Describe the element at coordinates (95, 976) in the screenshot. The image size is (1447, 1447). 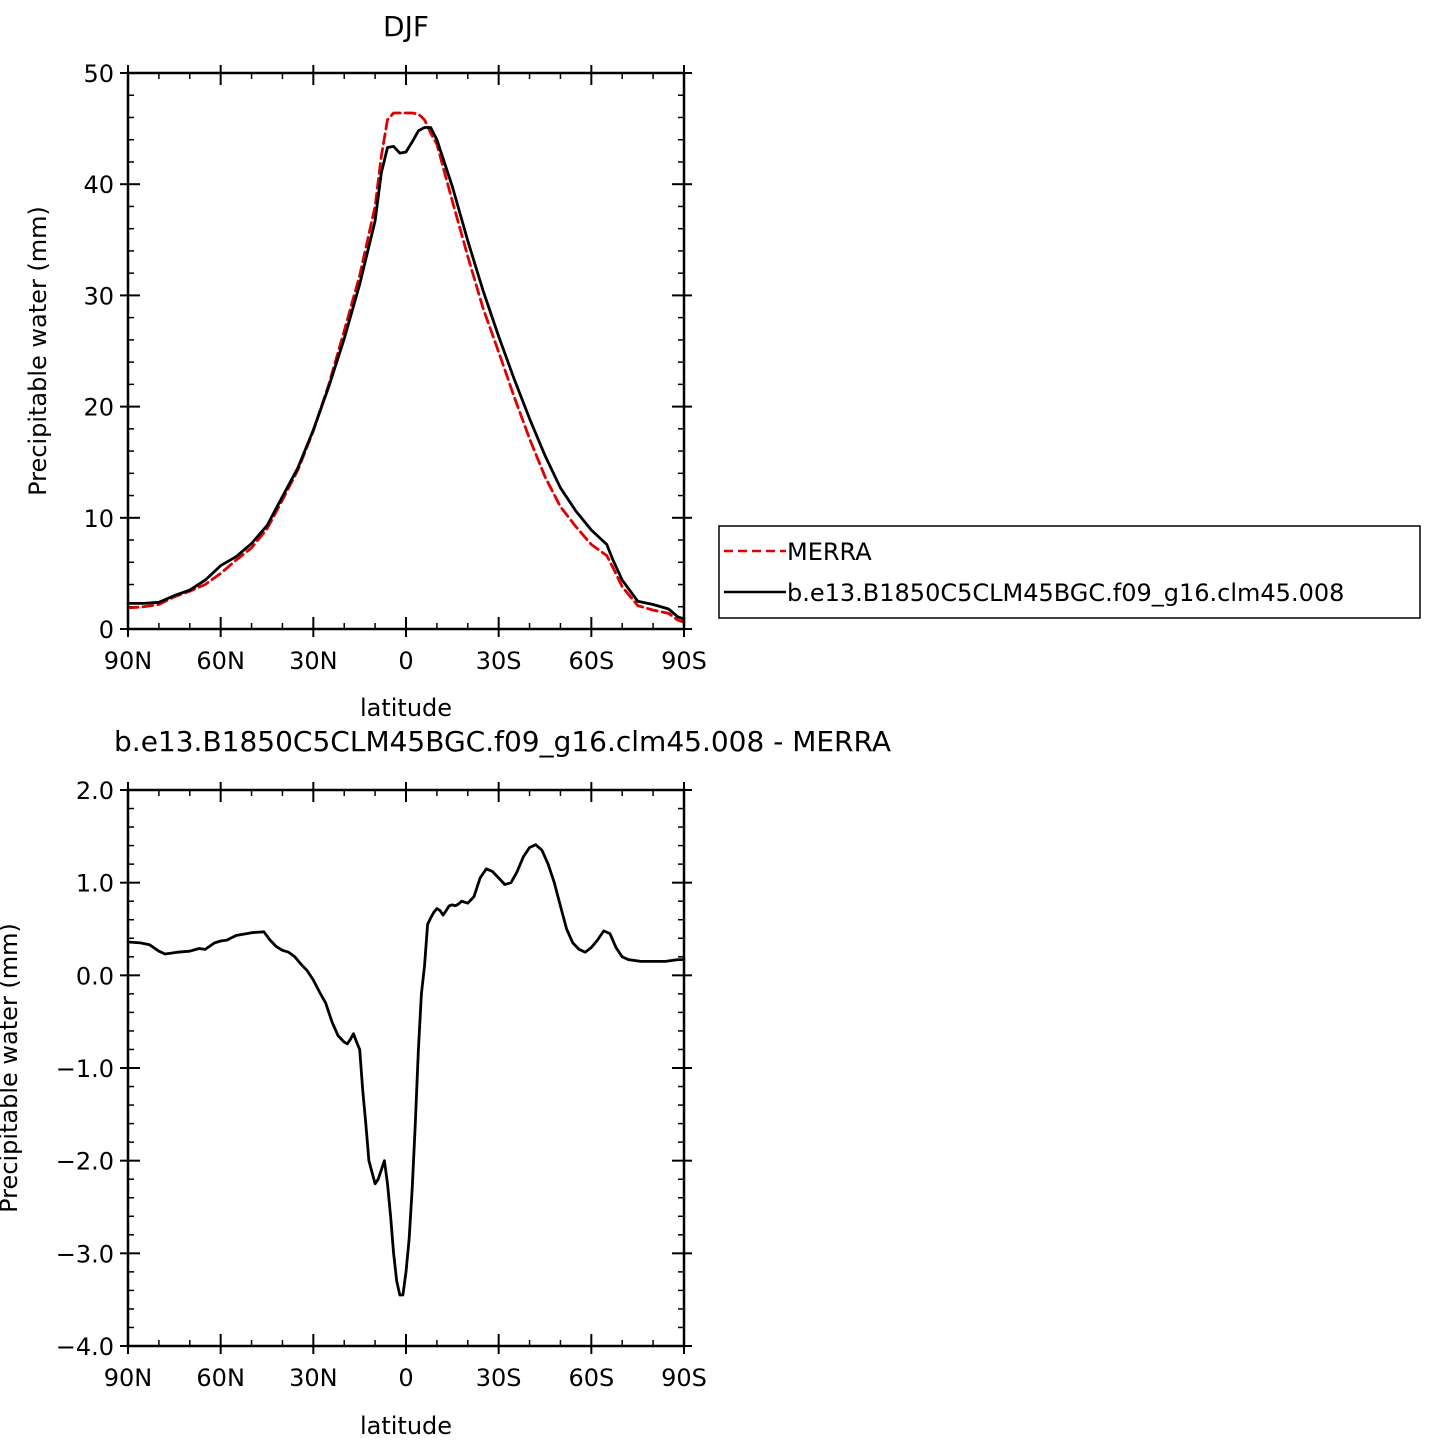
I see `bottom-y-tick-label: 0.0` at that location.